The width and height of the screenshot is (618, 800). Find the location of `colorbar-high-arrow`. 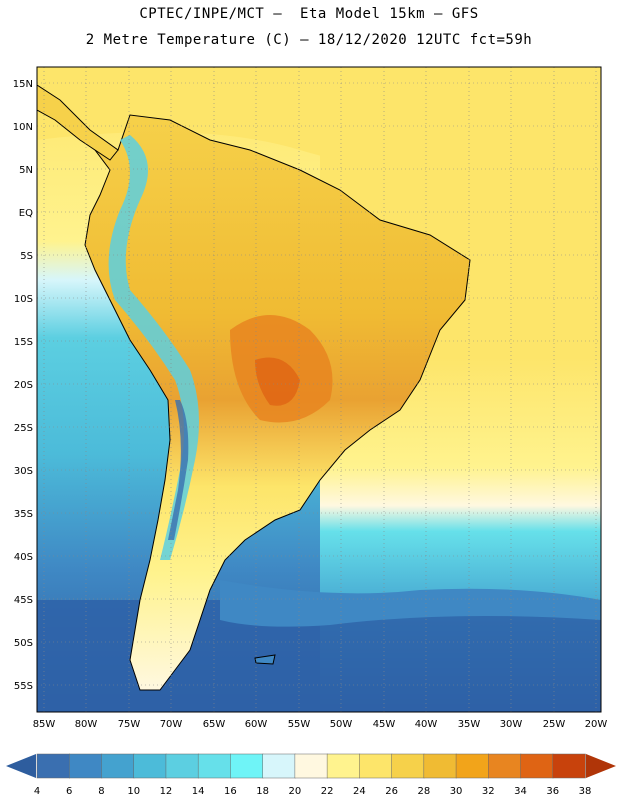

colorbar-high-arrow is located at coordinates (601, 766).